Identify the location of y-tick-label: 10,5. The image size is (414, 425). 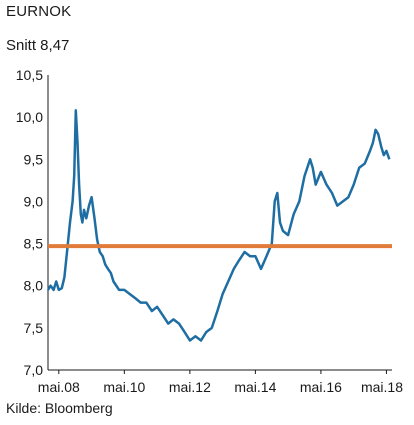
(29, 75).